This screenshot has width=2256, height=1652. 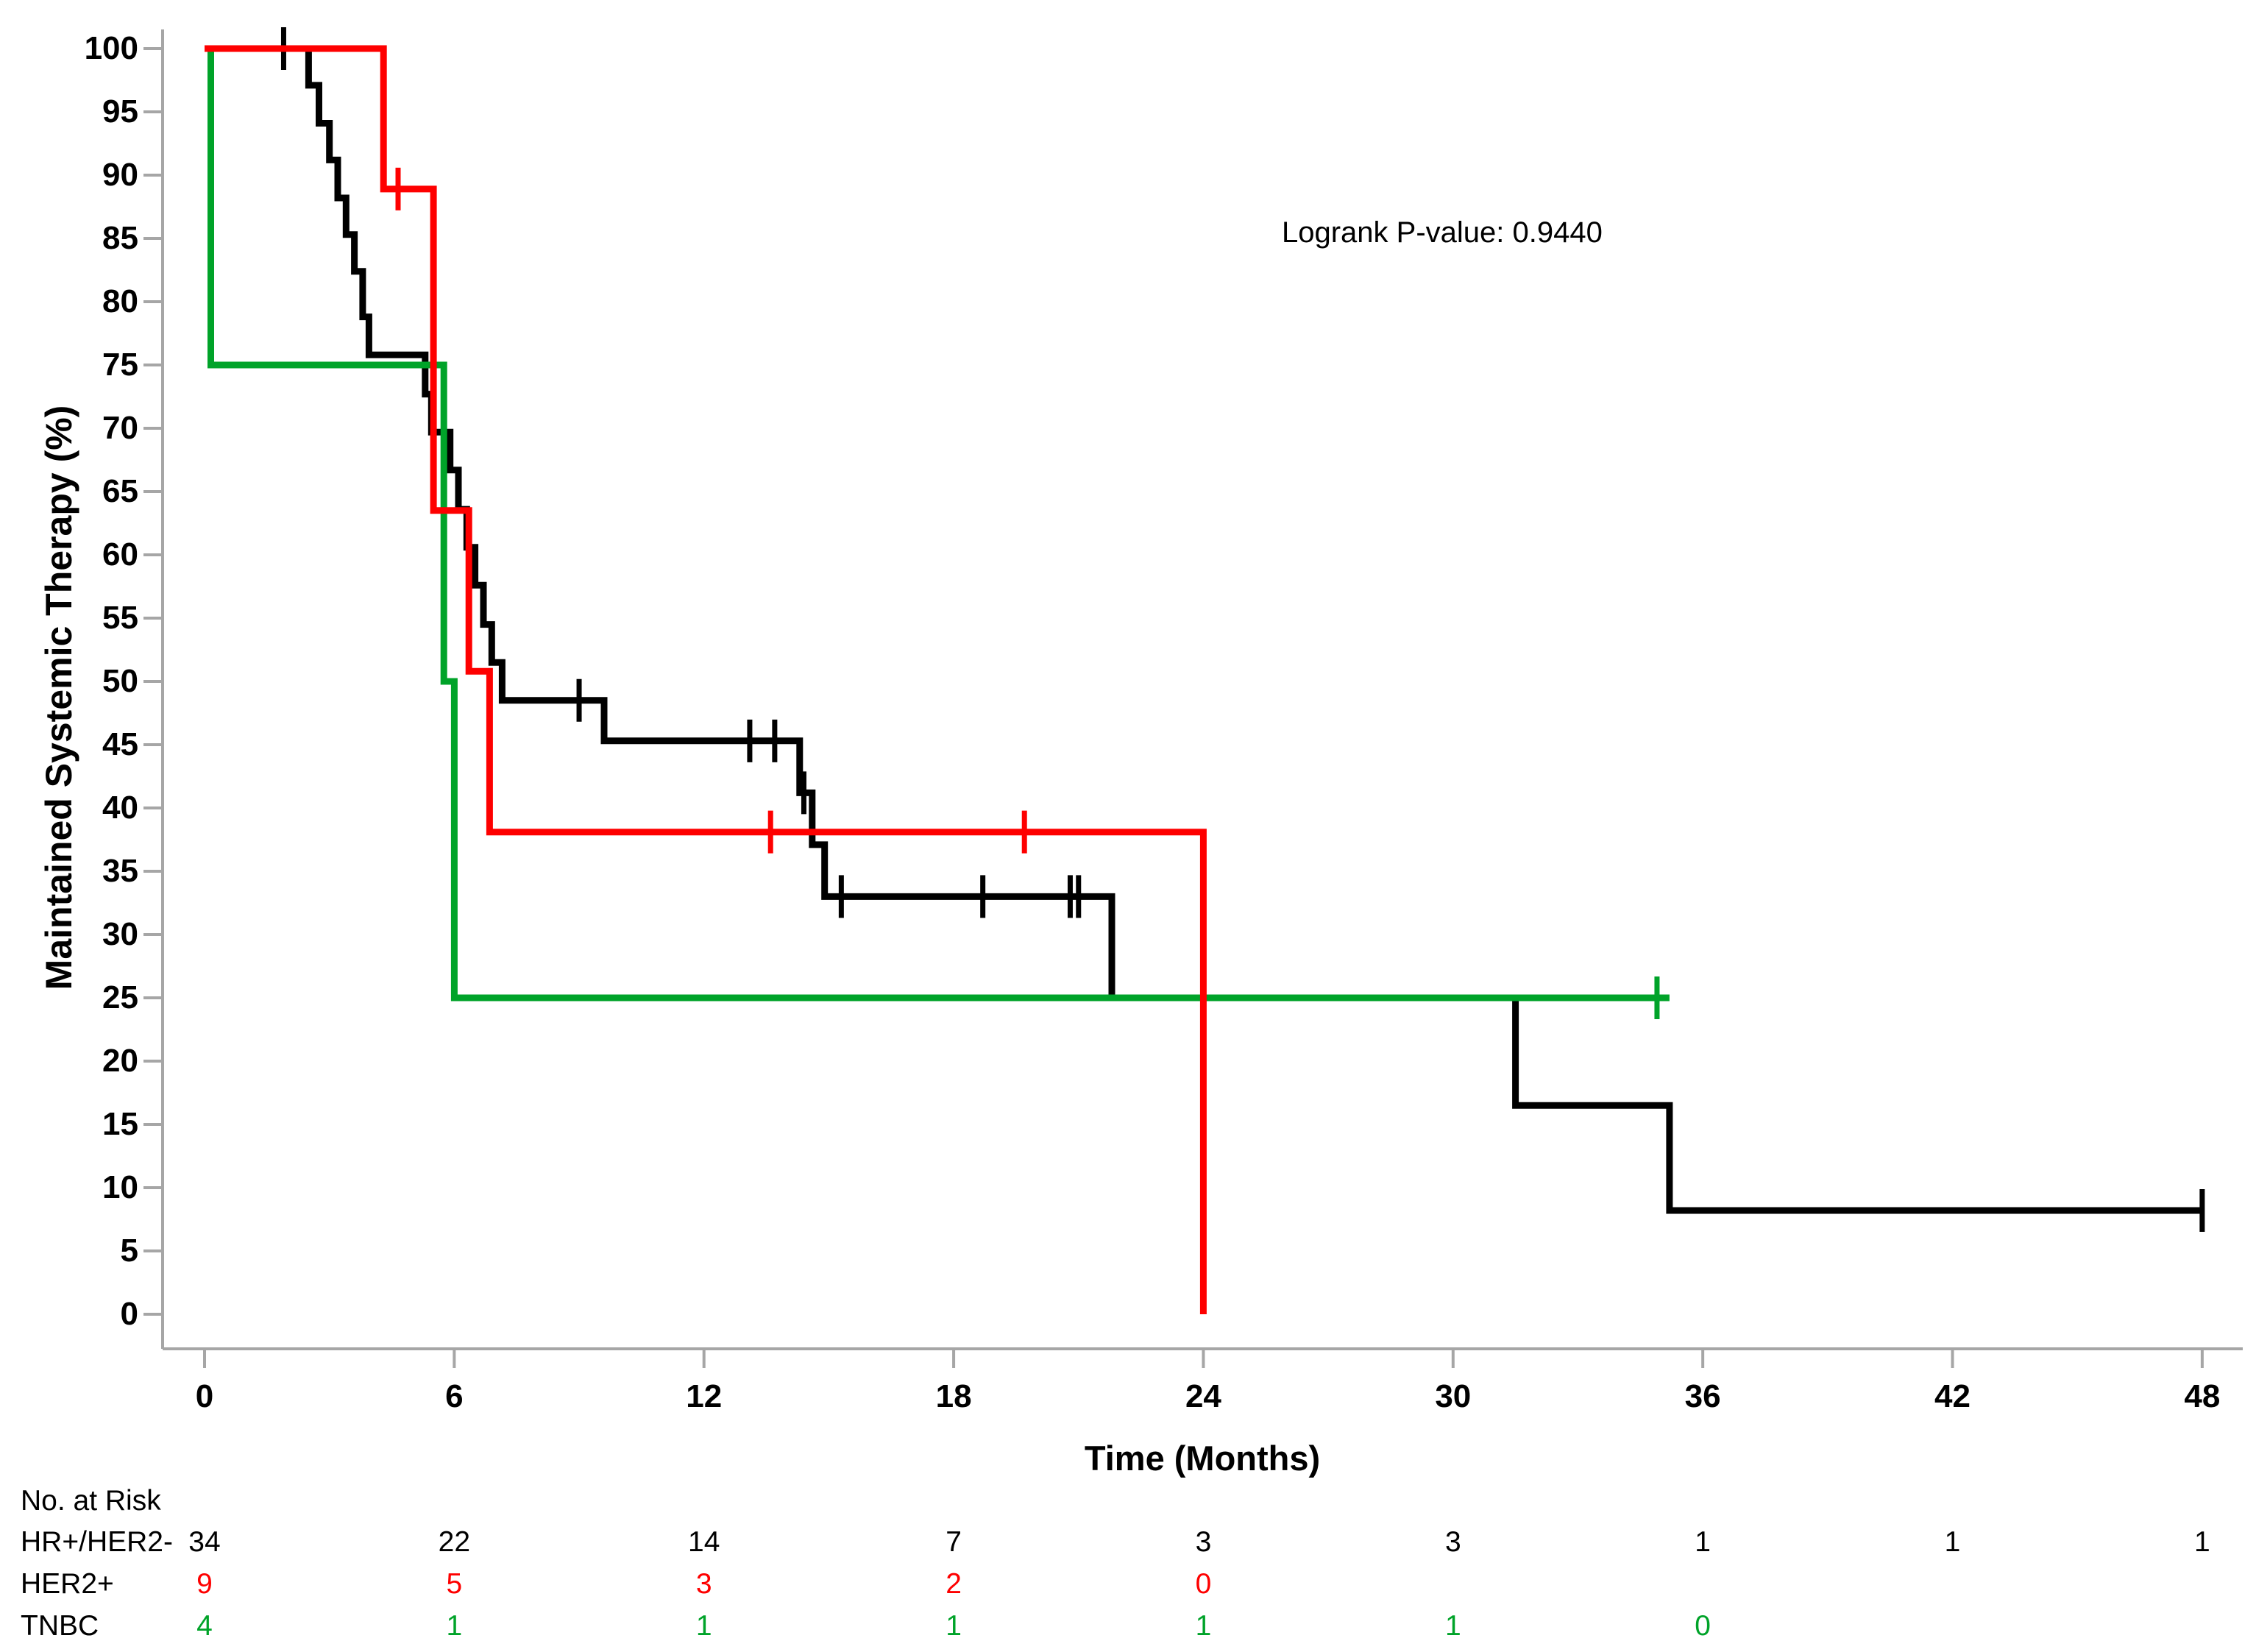 I want to click on y-tick-label: 60, so click(x=120, y=554).